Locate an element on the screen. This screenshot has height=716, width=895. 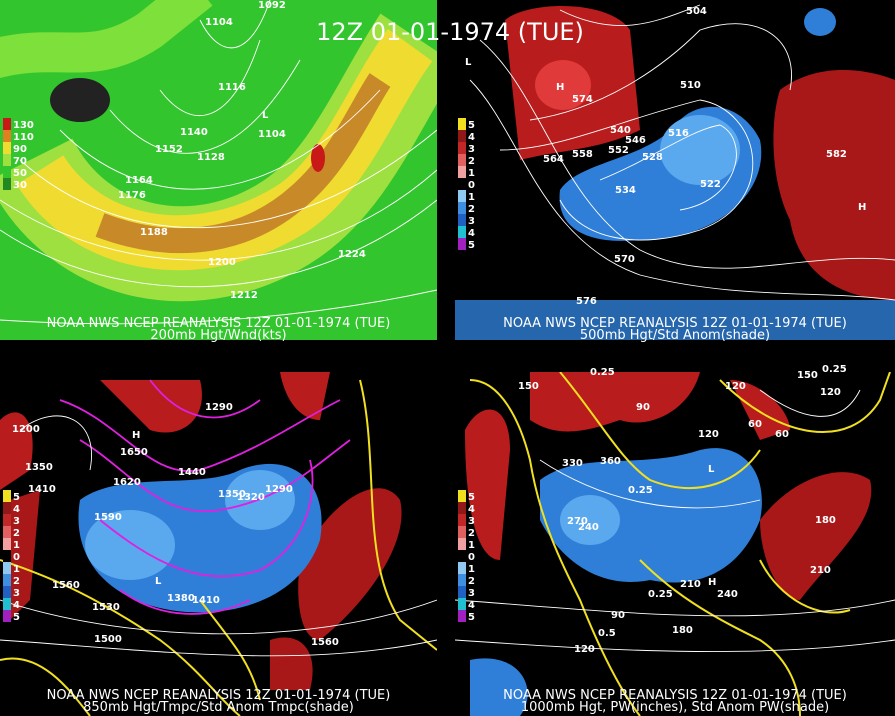
contour-label: 90 is located at coordinates (643, 407).